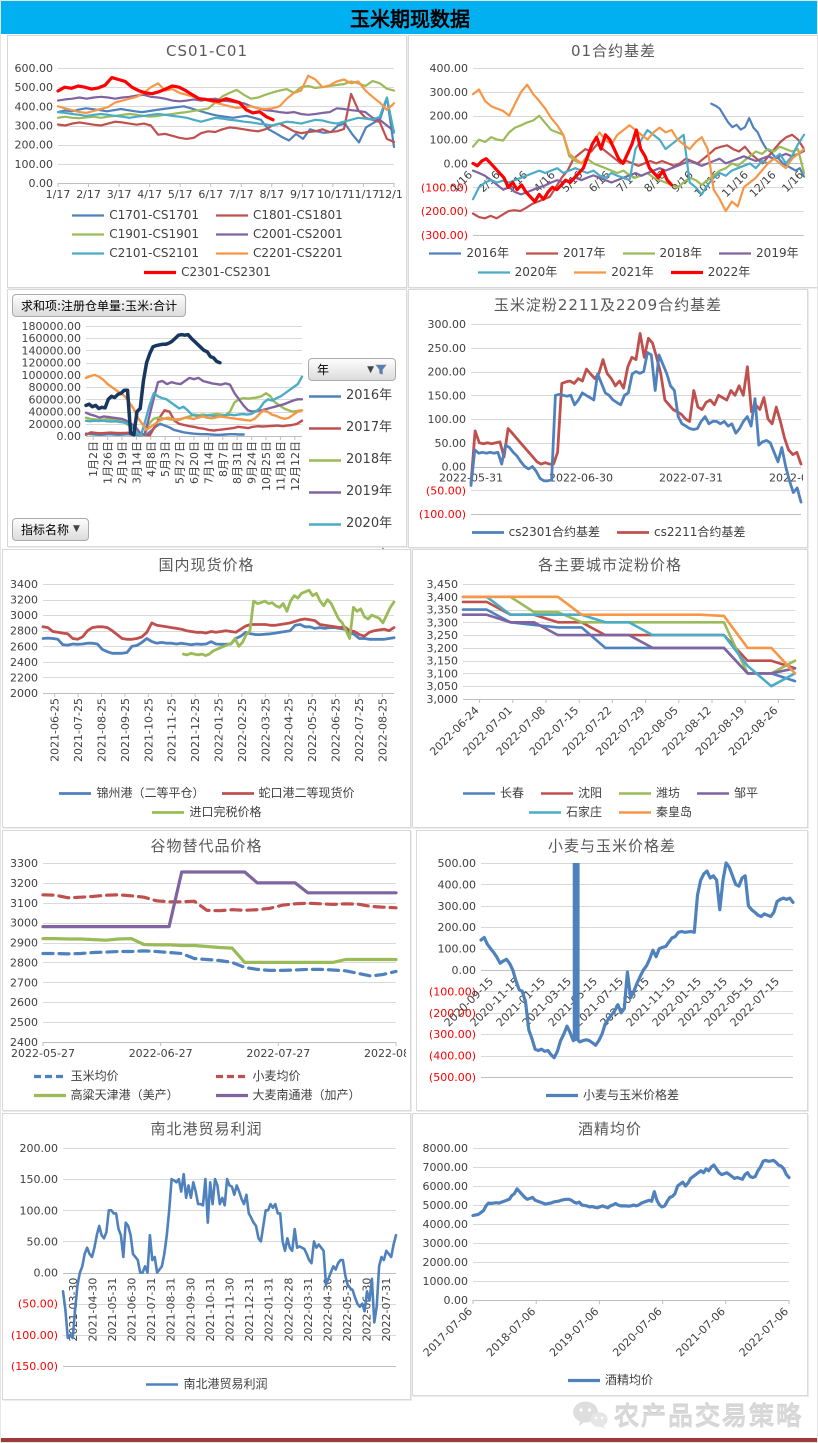 The width and height of the screenshot is (818, 1443). I want to click on svg-text: 3,100, so click(443, 673).